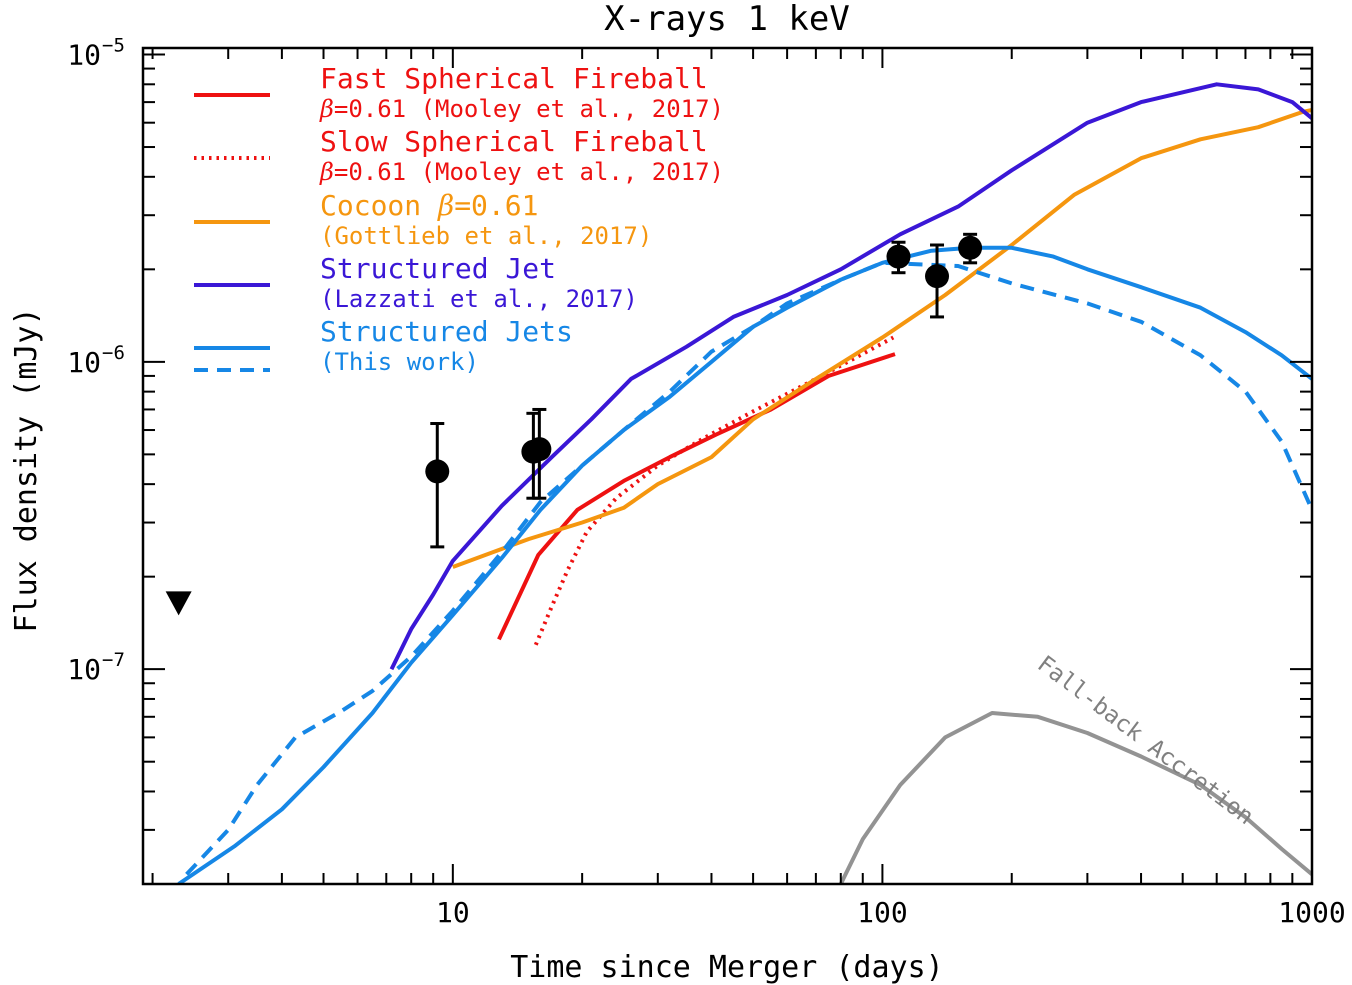 This screenshot has width=1352, height=985. What do you see at coordinates (714, 490) in the screenshot?
I see `series-line-slow` at bounding box center [714, 490].